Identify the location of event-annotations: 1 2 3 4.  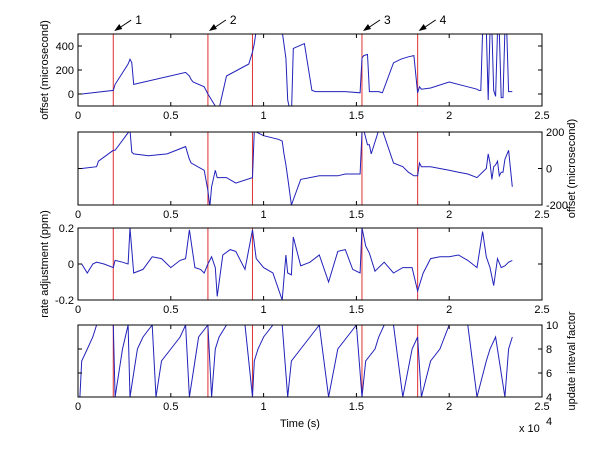
(280, 22).